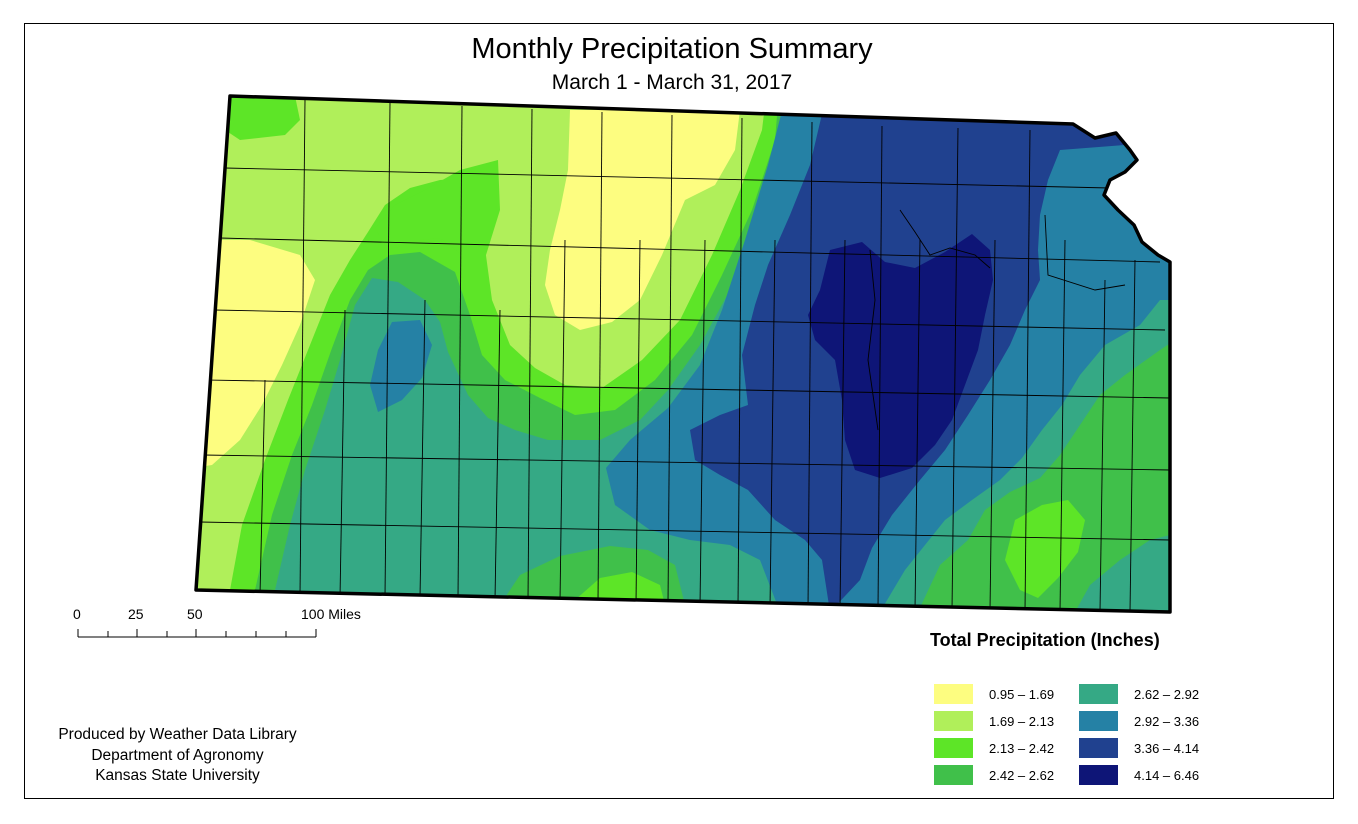 This screenshot has width=1358, height=824. Describe the element at coordinates (672, 49) in the screenshot. I see `map-title: Monthly Precipitation Summary` at that location.